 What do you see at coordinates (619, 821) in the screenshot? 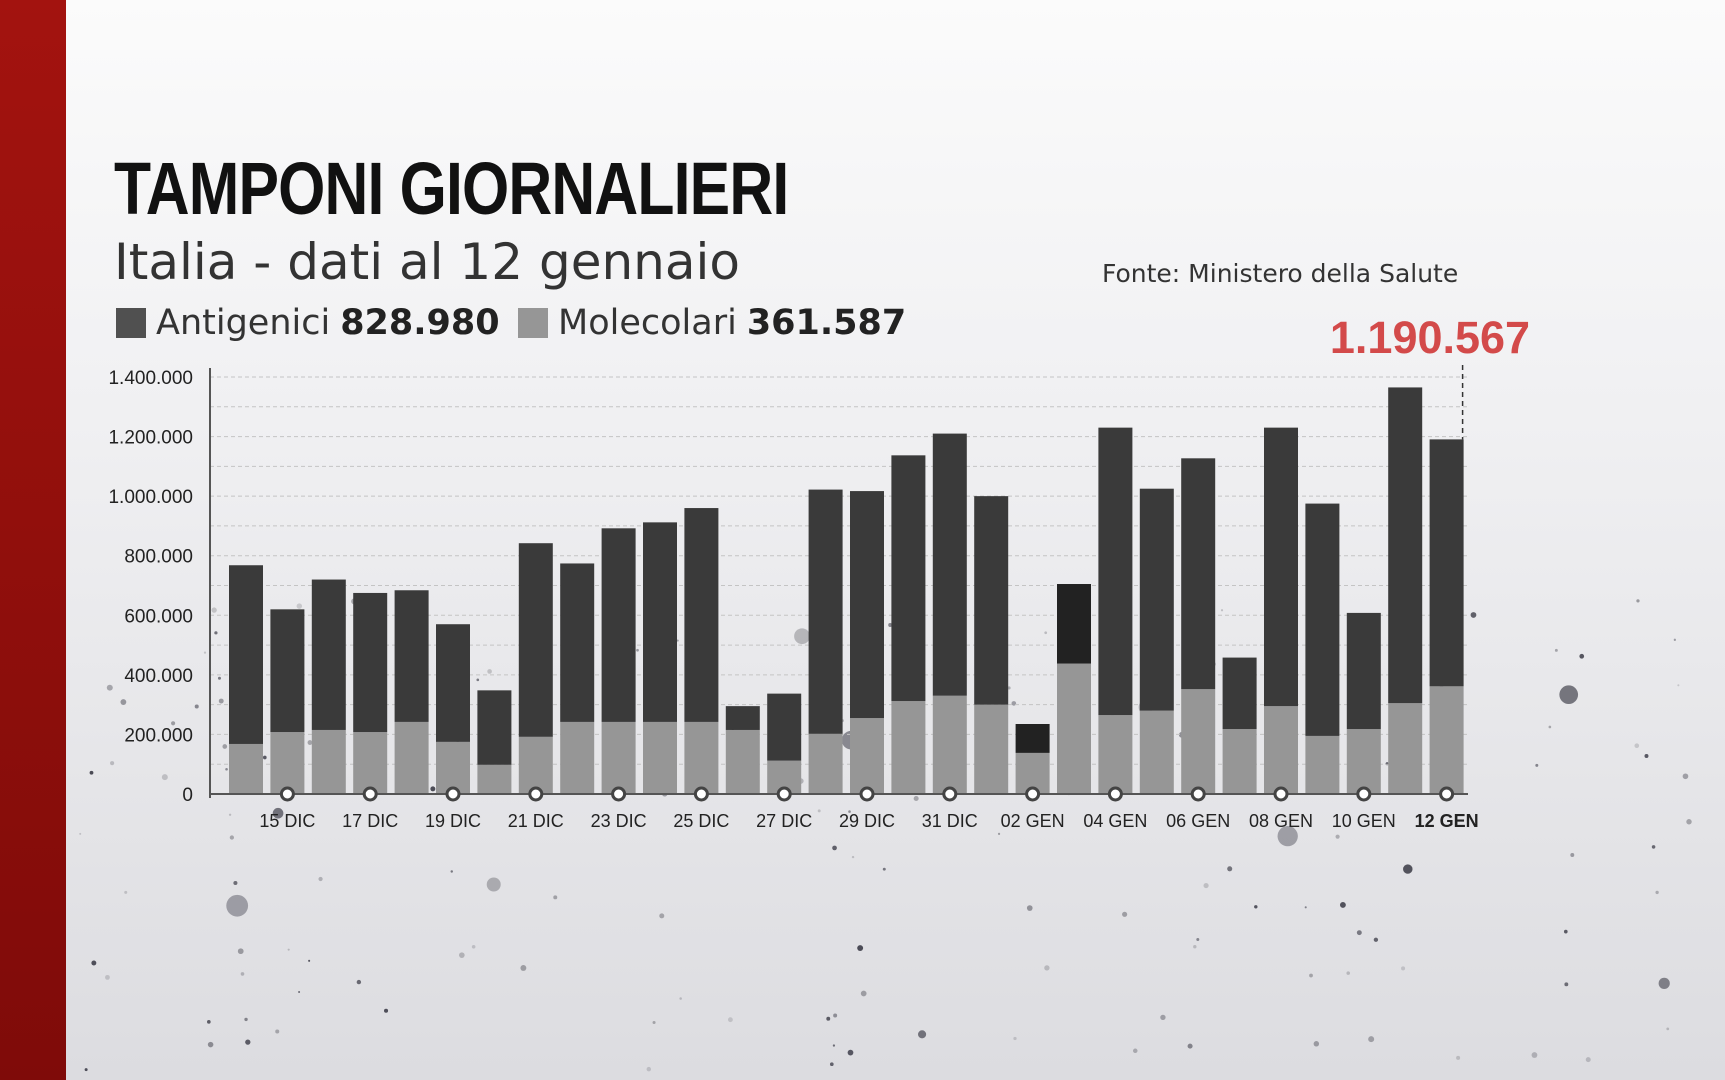
I see `x-tick-label: 23 DIC` at bounding box center [619, 821].